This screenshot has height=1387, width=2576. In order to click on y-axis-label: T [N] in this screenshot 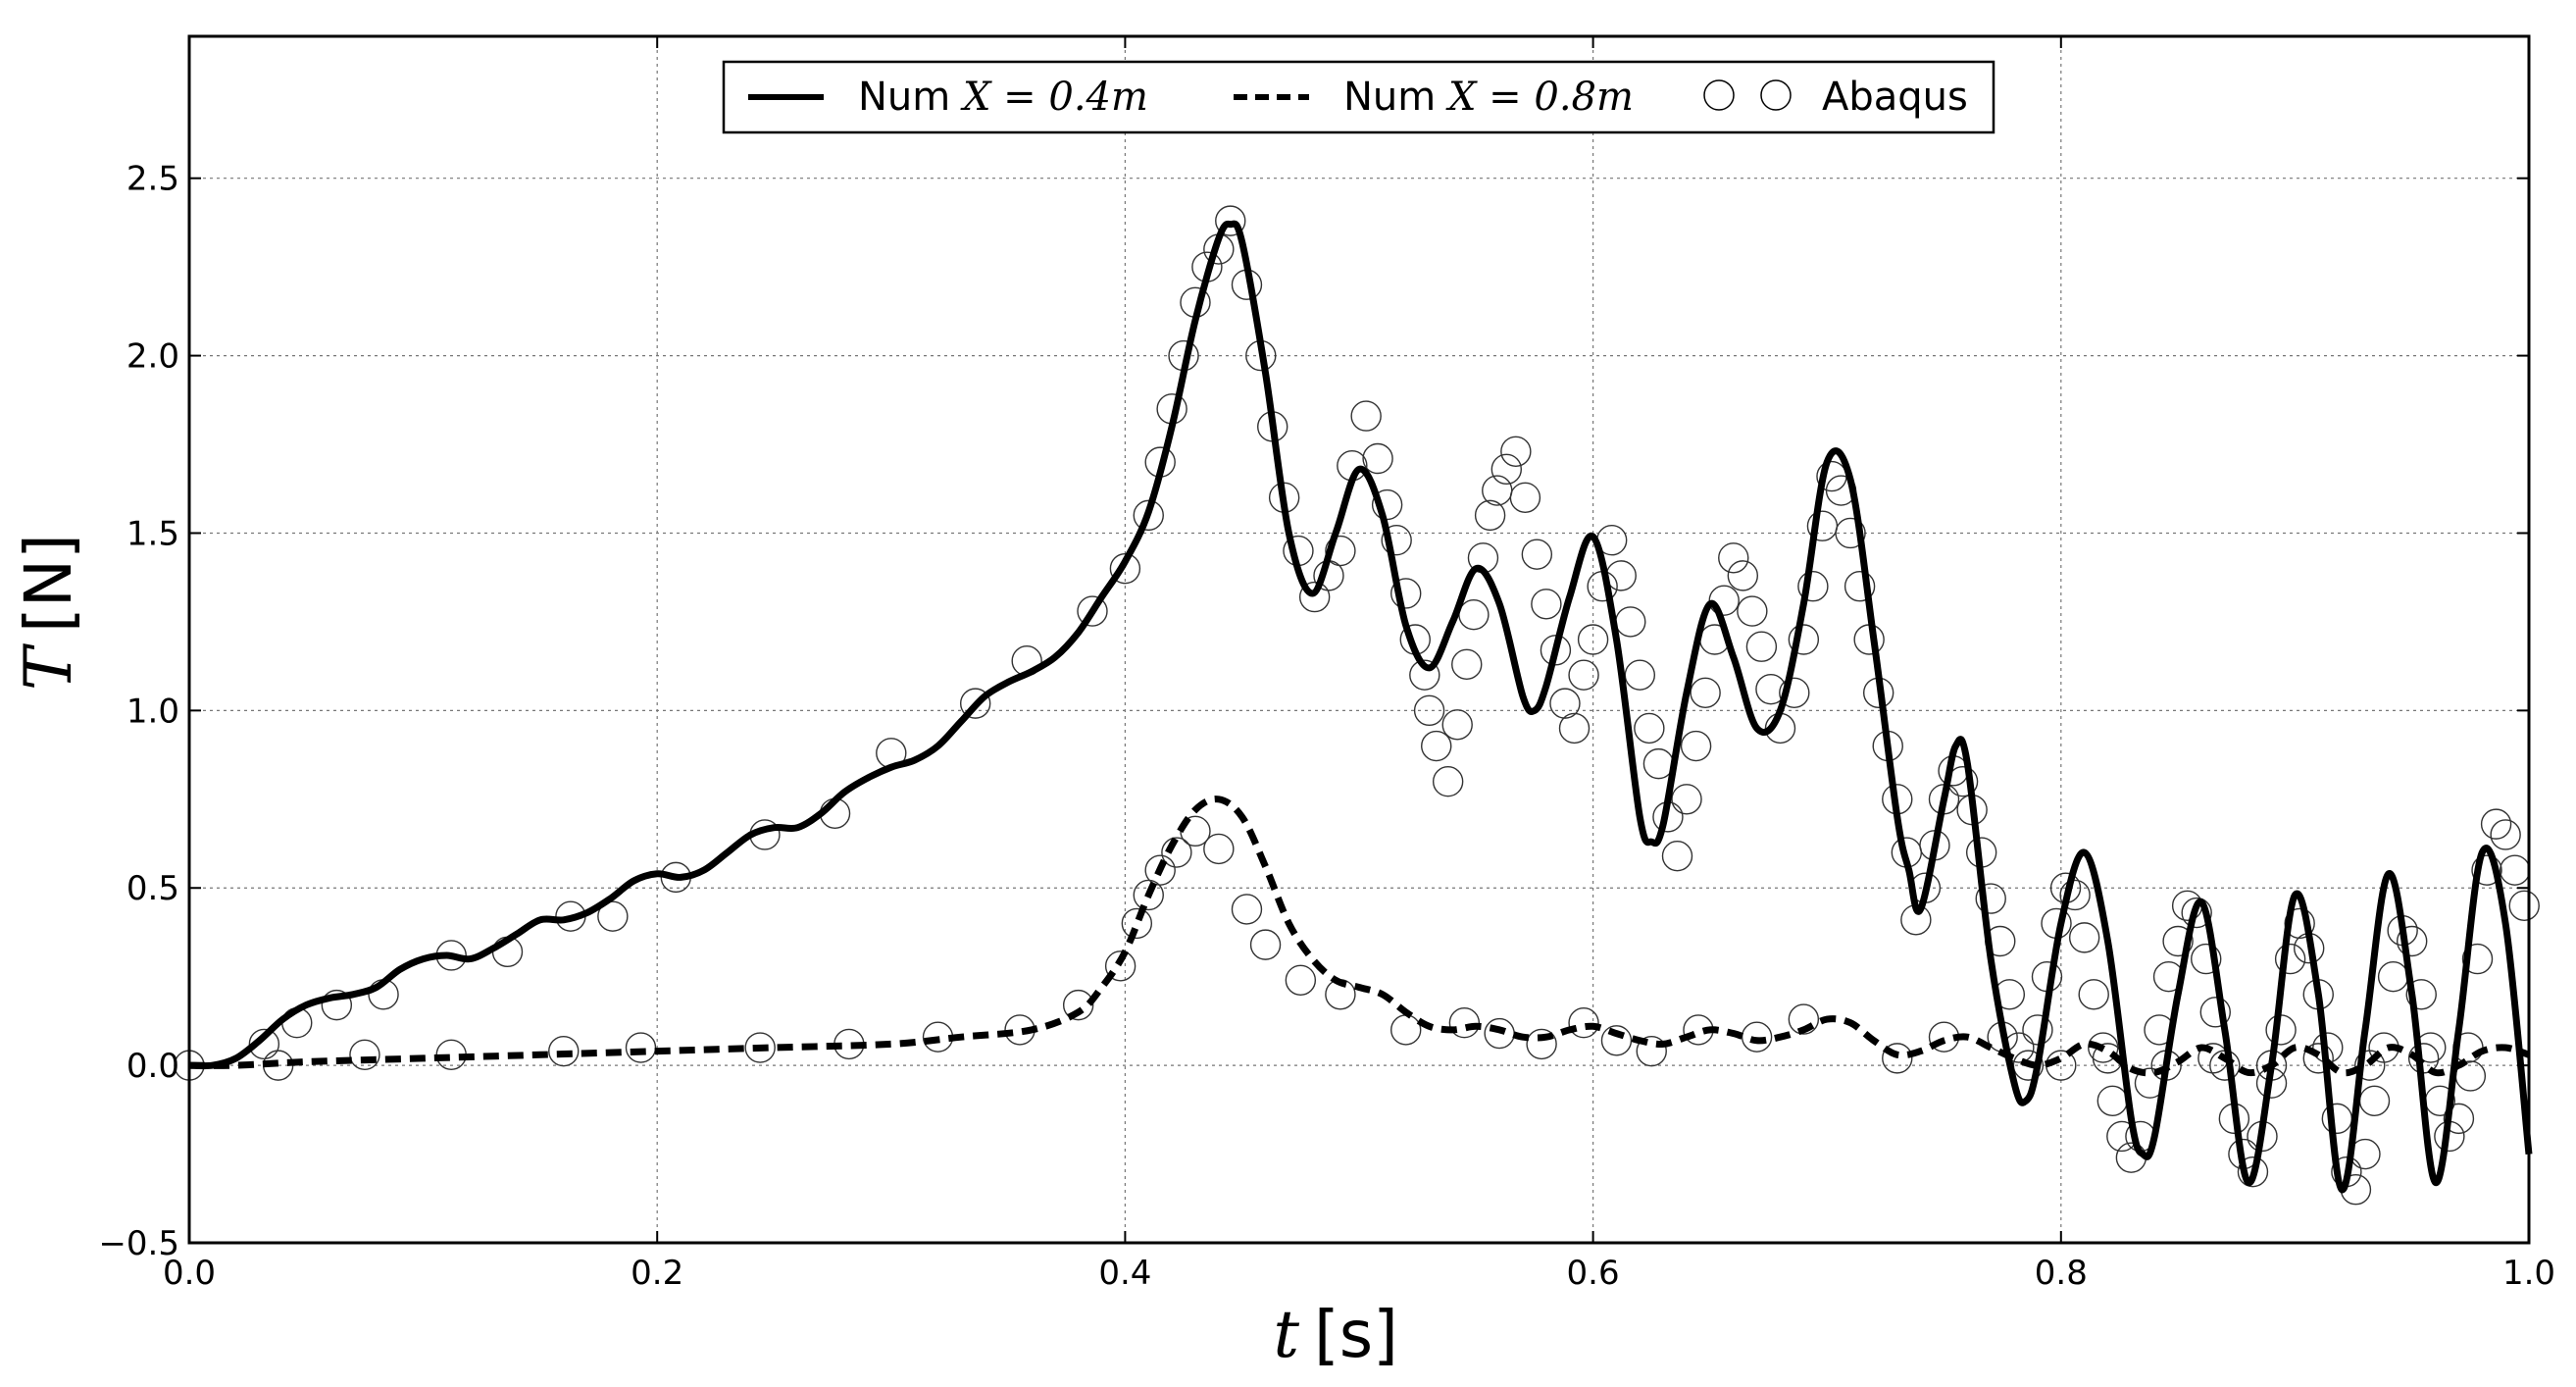, I will do `click(48, 612)`.